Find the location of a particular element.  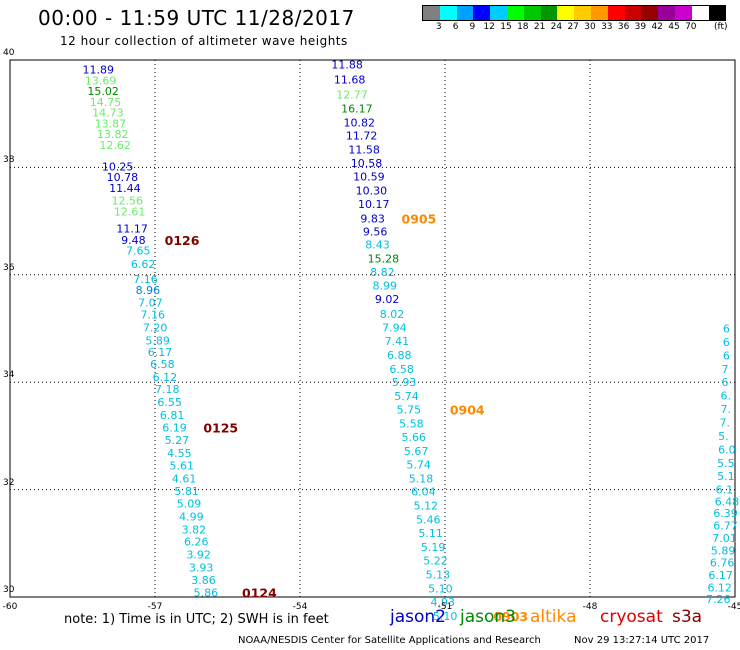

wave-height-value: 4.93 is located at coordinates (443, 602).